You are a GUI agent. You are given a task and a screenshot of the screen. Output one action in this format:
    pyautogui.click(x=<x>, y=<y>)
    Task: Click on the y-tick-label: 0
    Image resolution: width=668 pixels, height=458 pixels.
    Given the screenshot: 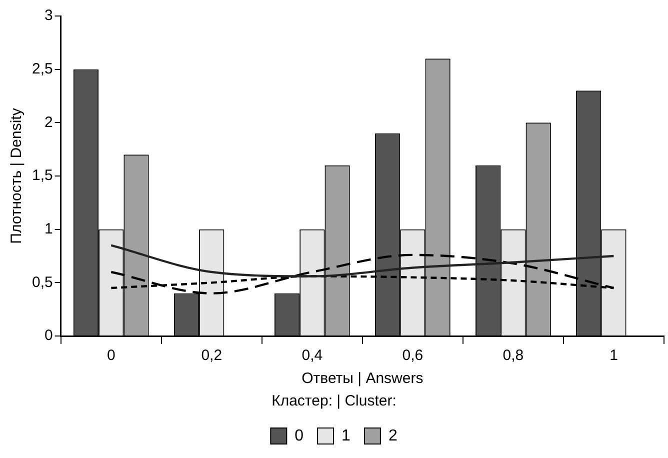 What is the action you would take?
    pyautogui.click(x=48, y=335)
    